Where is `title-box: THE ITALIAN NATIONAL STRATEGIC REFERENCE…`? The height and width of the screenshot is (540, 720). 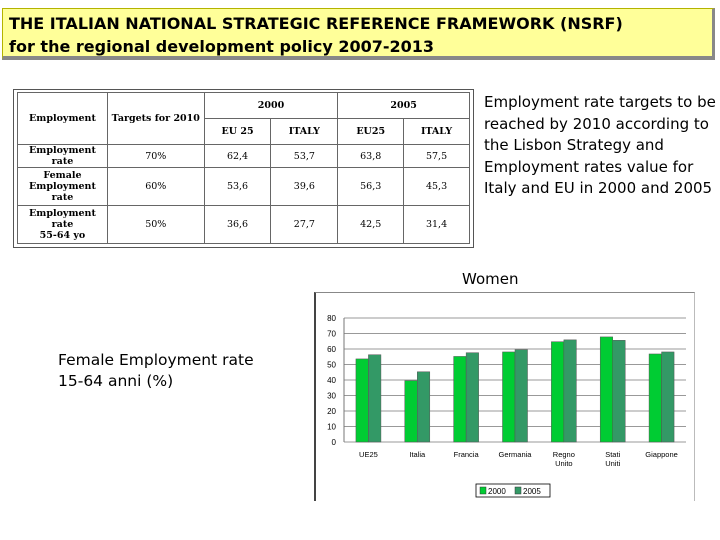 title-box: THE ITALIAN NATIONAL STRATEGIC REFERENCE… is located at coordinates (358, 34).